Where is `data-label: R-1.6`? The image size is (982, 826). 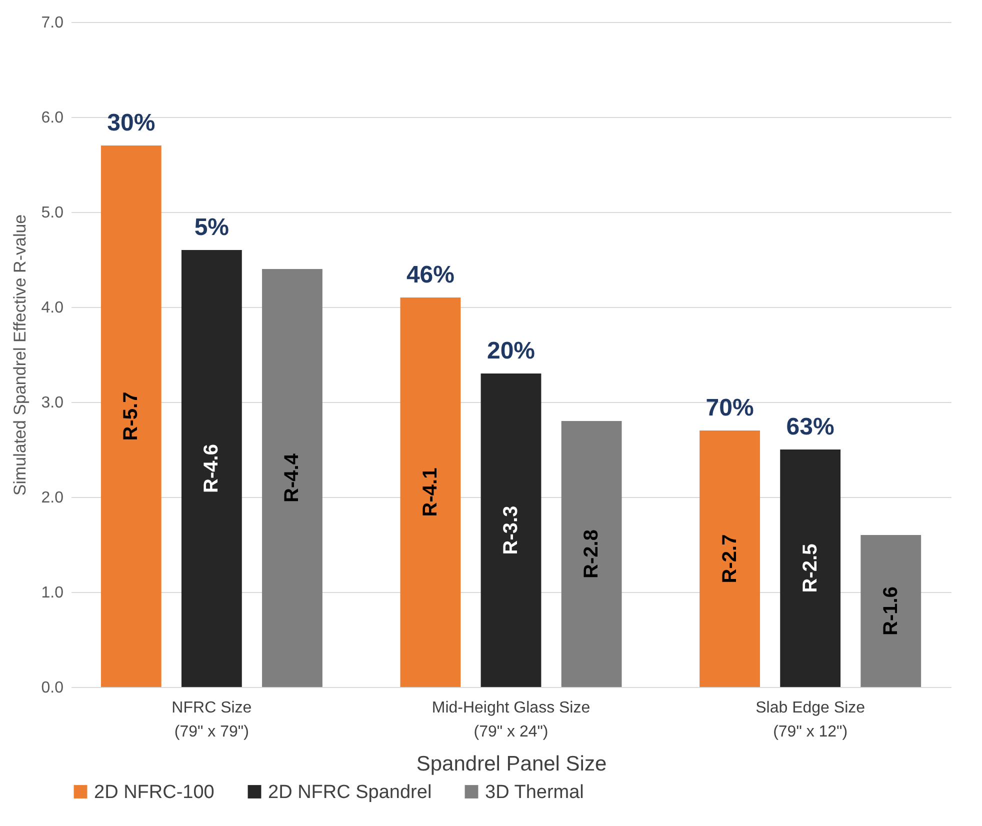
data-label: R-1.6 is located at coordinates (891, 611).